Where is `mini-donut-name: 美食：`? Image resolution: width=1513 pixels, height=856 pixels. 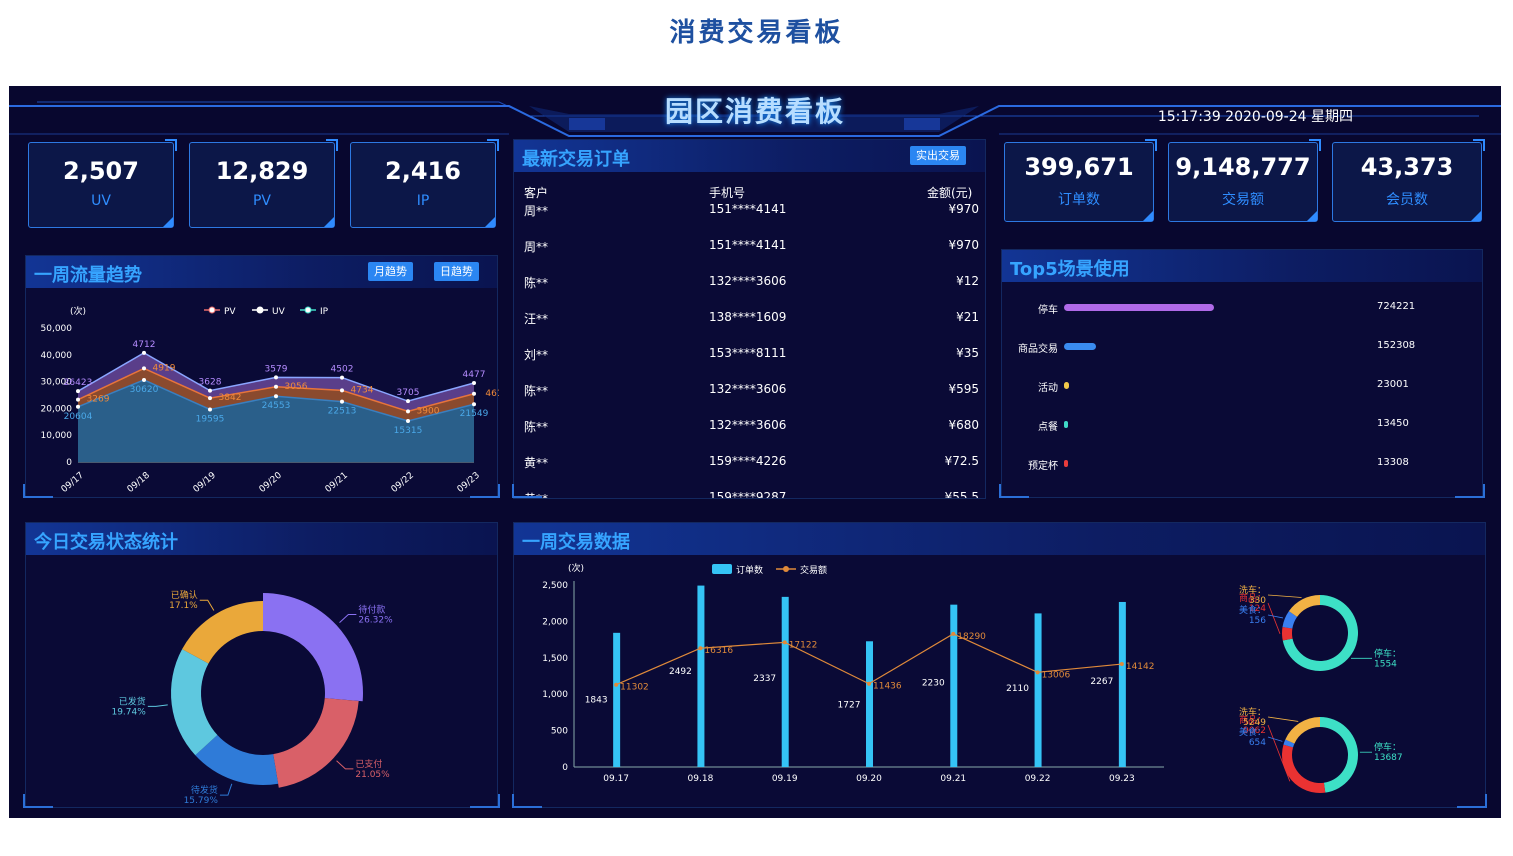 mini-donut-name: 美食： is located at coordinates (1252, 732).